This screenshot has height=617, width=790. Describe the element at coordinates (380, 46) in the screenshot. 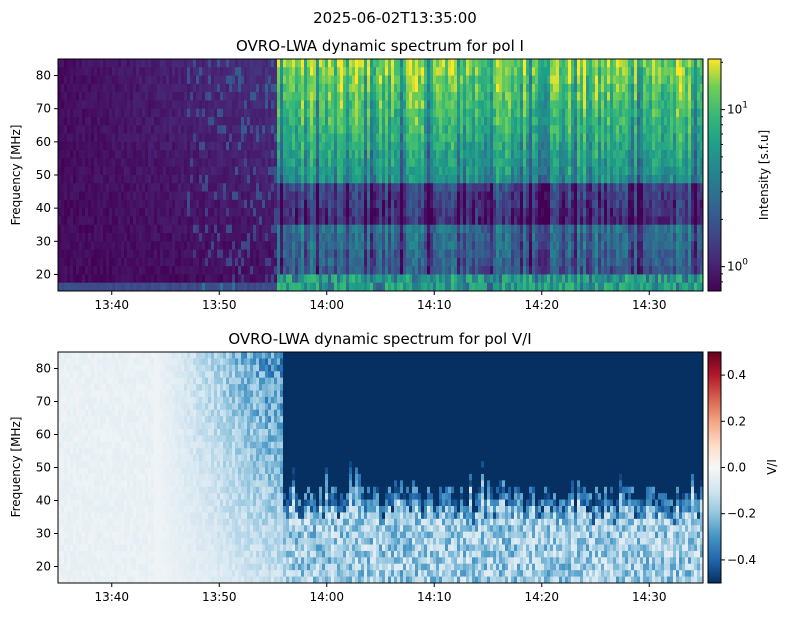

I see `panel-1-title: OVRO-LWA dynamic spectrum for pol I` at that location.